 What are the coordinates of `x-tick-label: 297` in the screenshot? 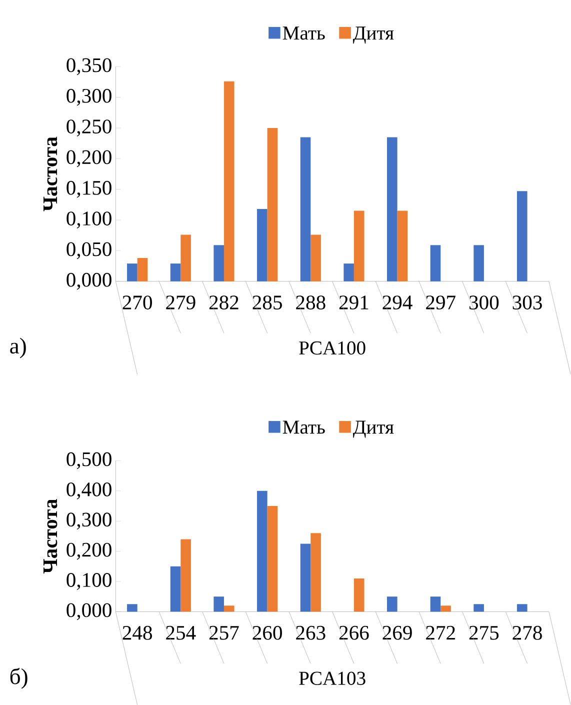 It's located at (441, 303).